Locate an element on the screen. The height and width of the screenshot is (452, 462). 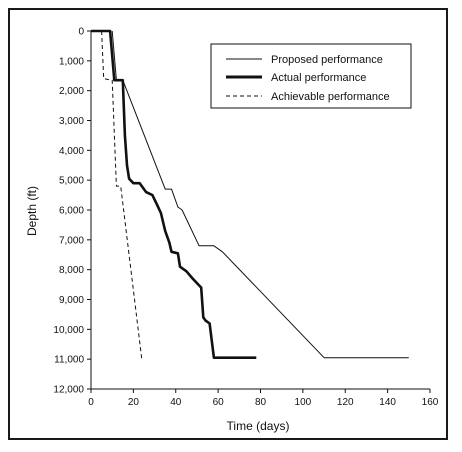
legend-label-actual: Actual performance is located at coordinates (318, 78).